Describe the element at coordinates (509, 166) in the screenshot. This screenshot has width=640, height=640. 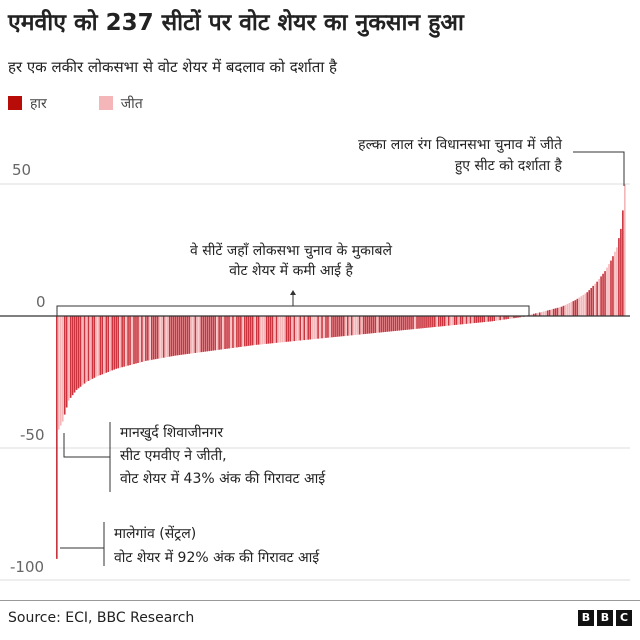
I see `light-red-annotation-line2: हुए सीट को दर्शाता है` at that location.